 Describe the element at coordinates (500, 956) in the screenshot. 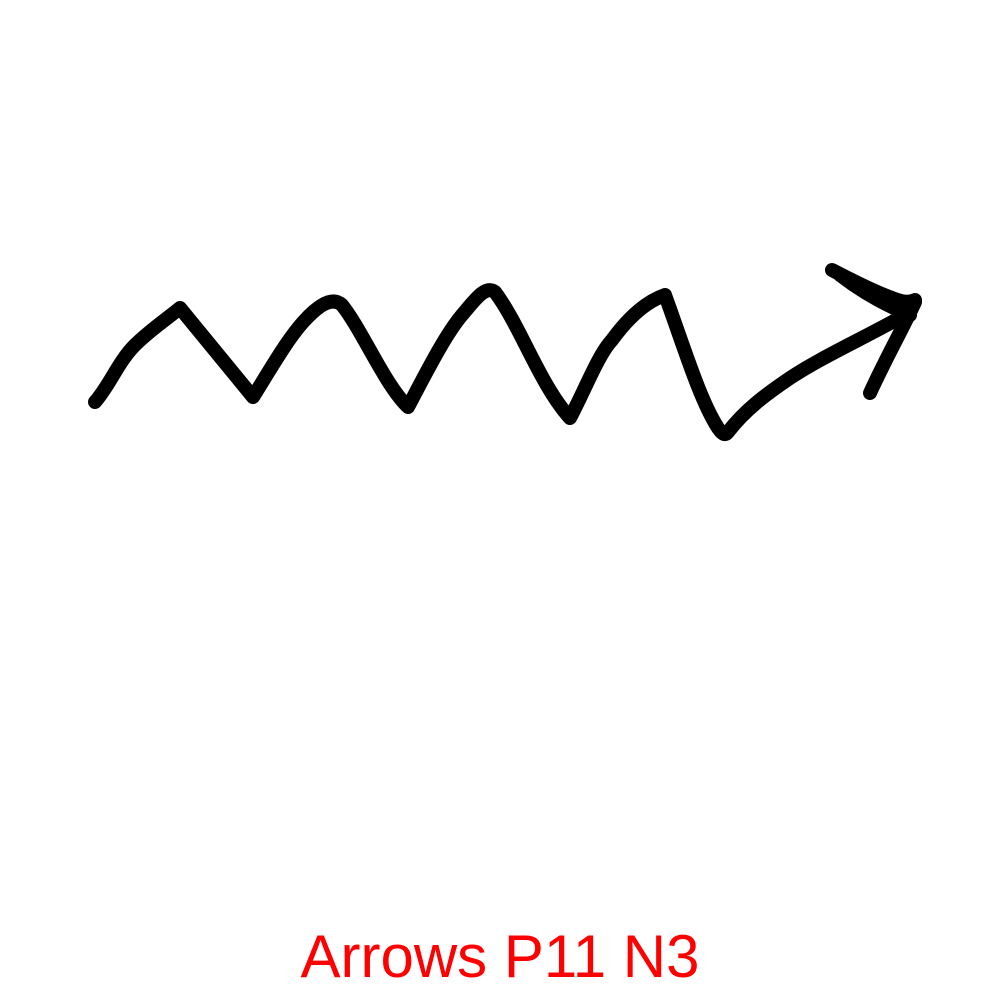

I see `caption-label: Arrows P11 N3` at that location.